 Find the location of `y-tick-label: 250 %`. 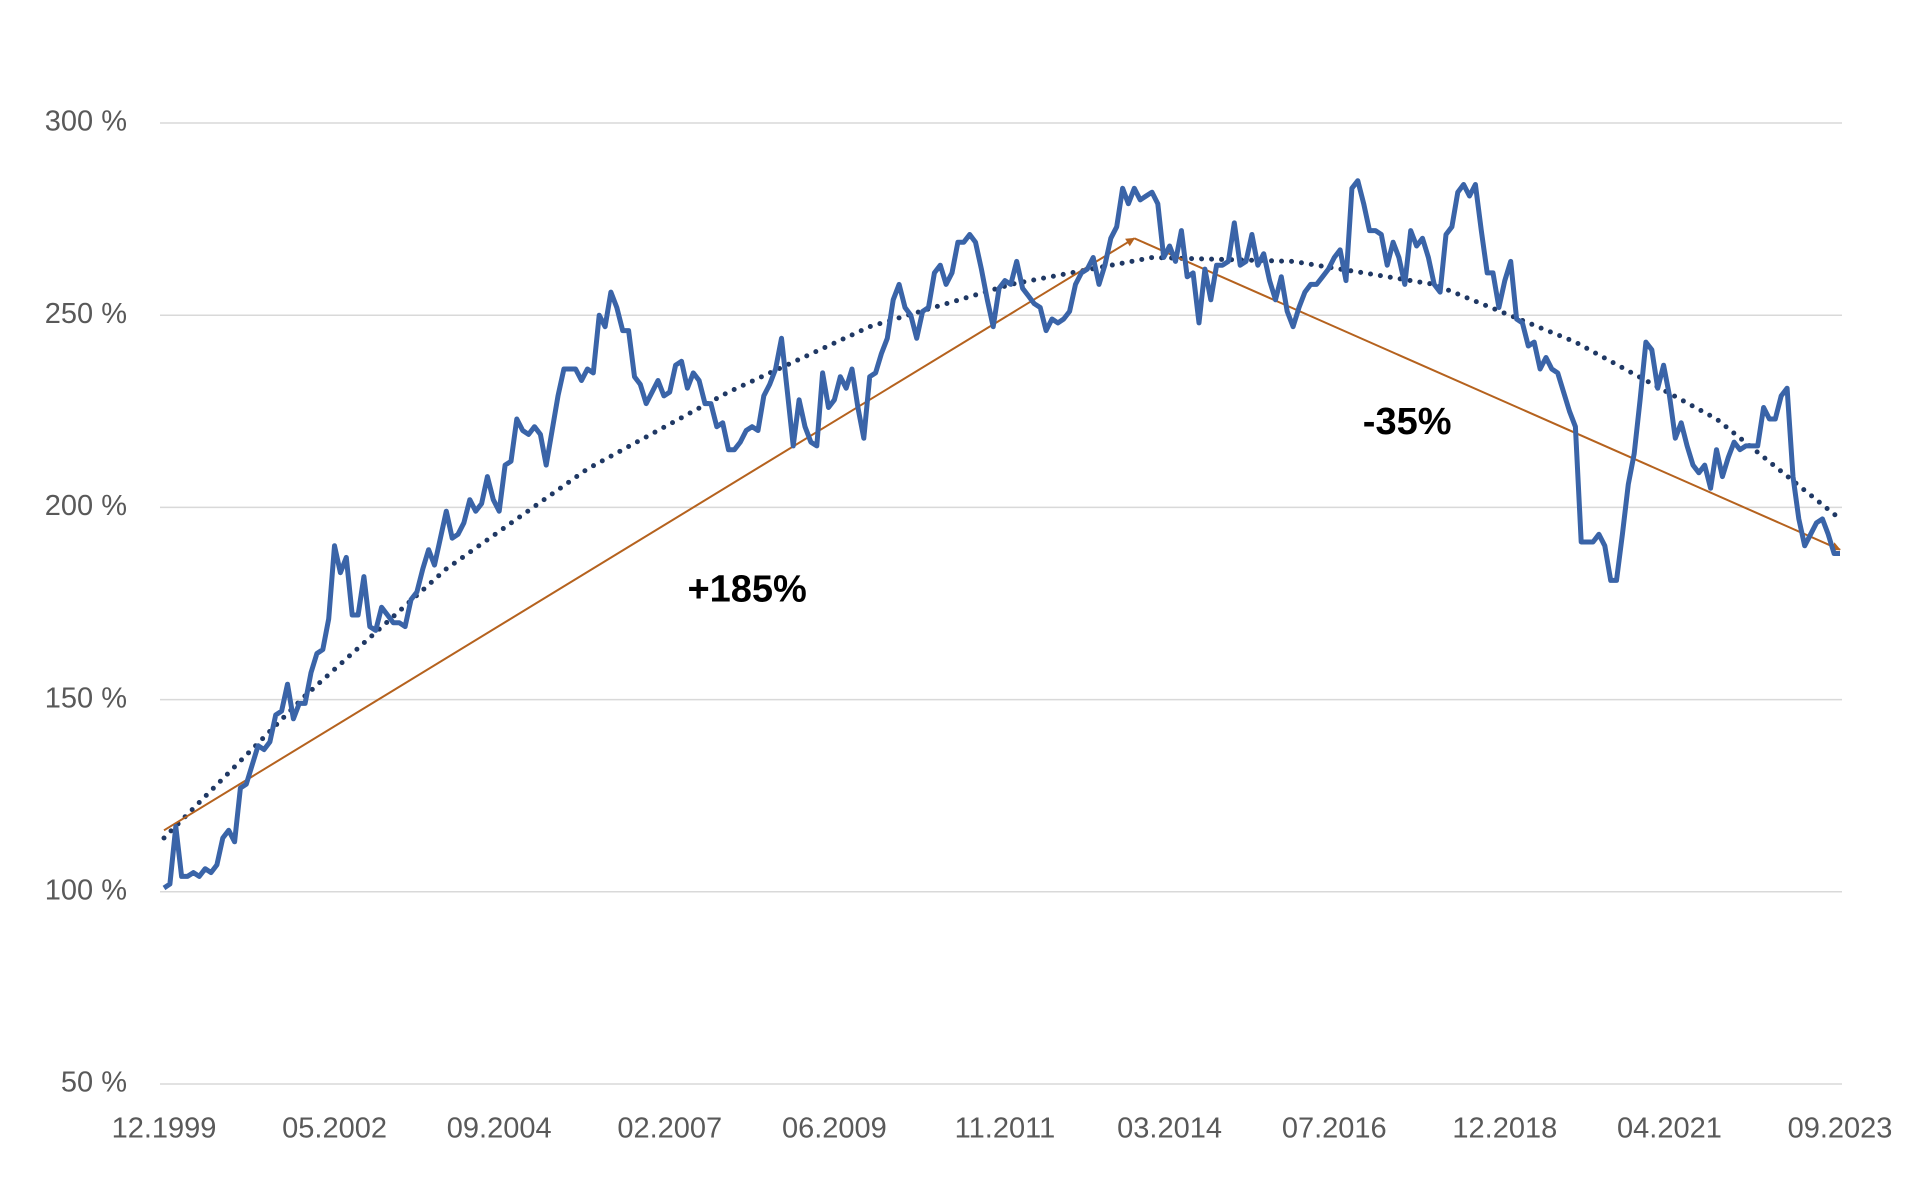

y-tick-label: 250 % is located at coordinates (86, 314).